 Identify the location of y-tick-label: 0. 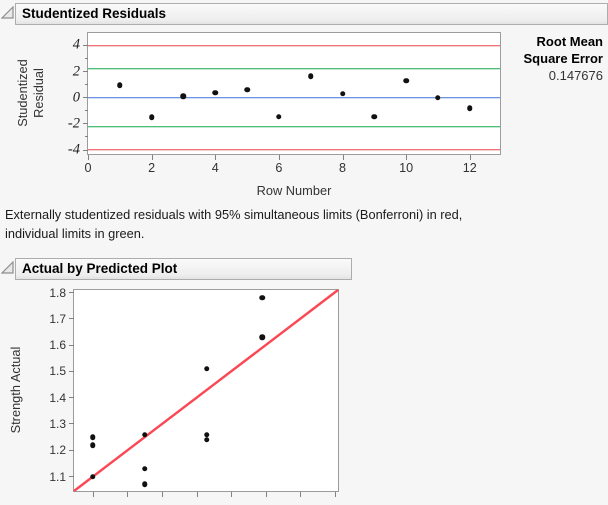
(76, 97).